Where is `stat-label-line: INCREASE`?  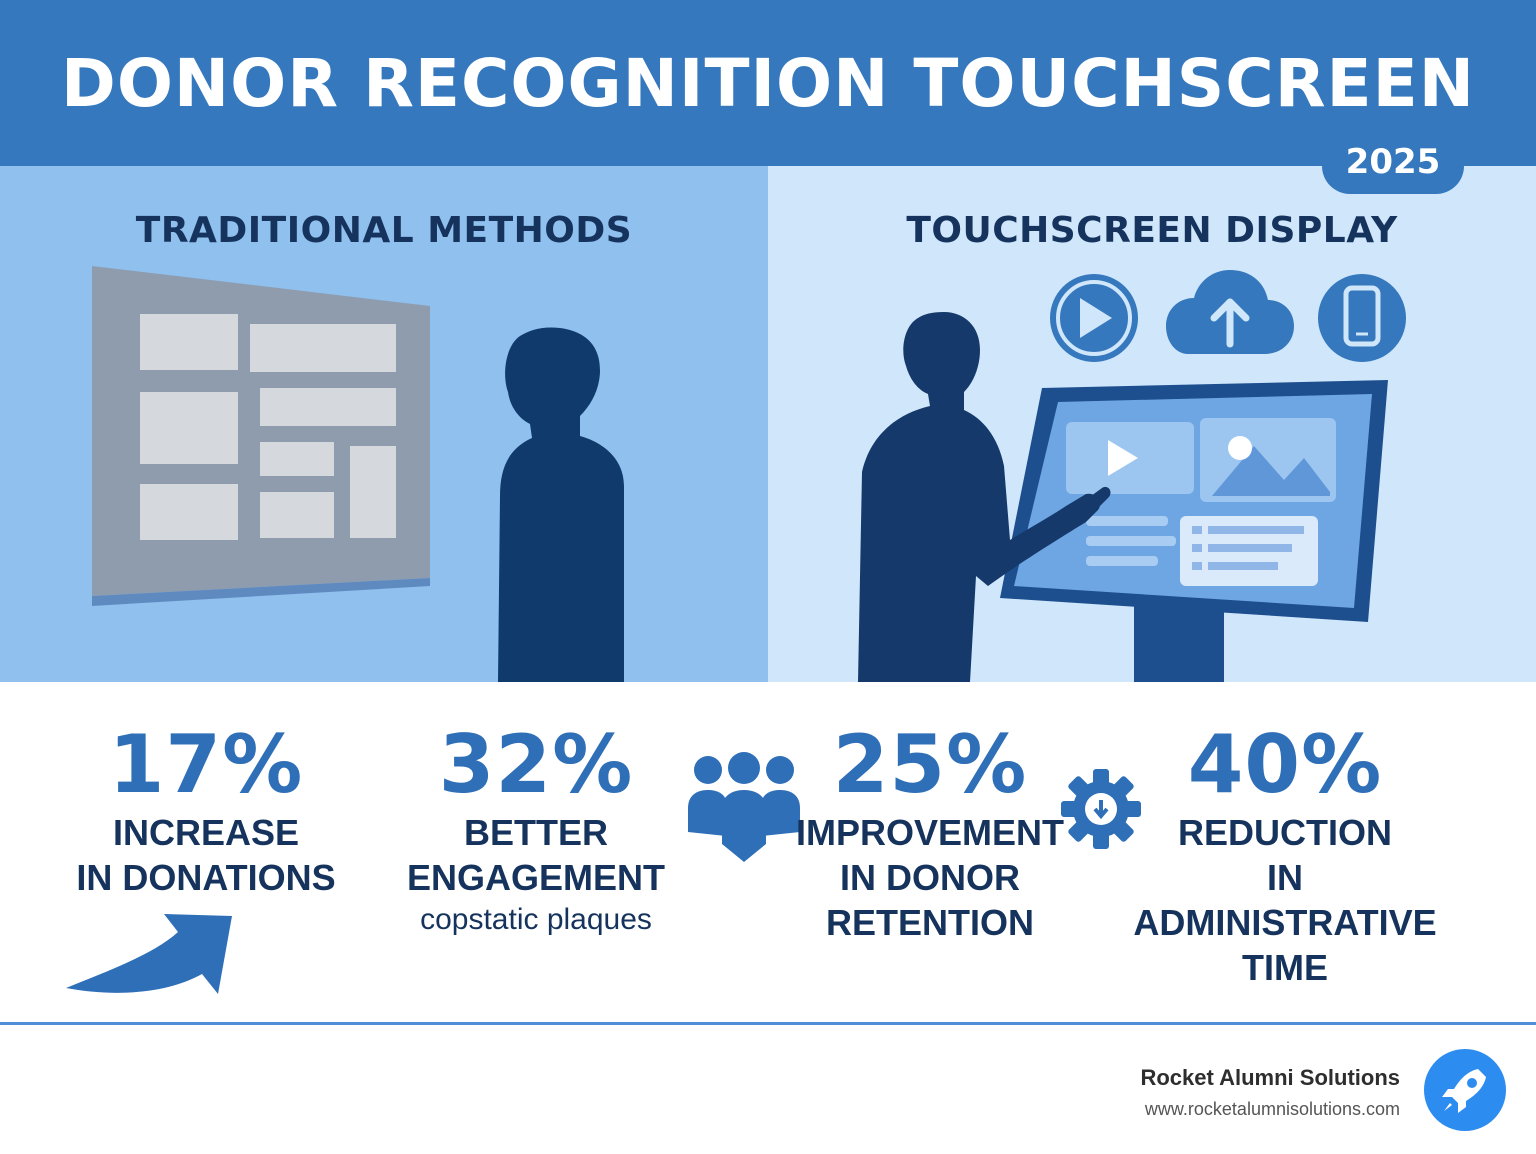 stat-label-line: INCREASE is located at coordinates (206, 832).